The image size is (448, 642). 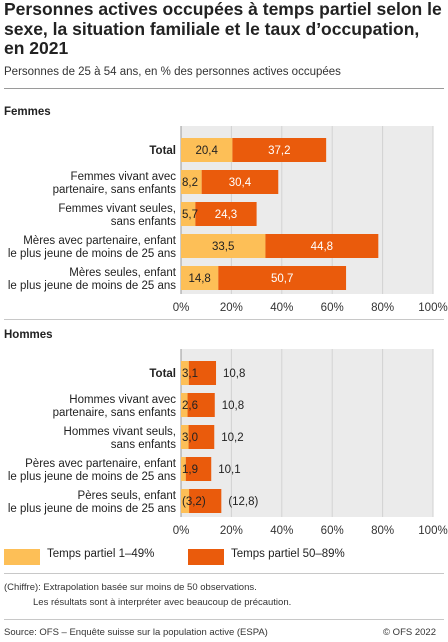 I want to click on data-label-series1: 14,8, so click(x=199, y=279).